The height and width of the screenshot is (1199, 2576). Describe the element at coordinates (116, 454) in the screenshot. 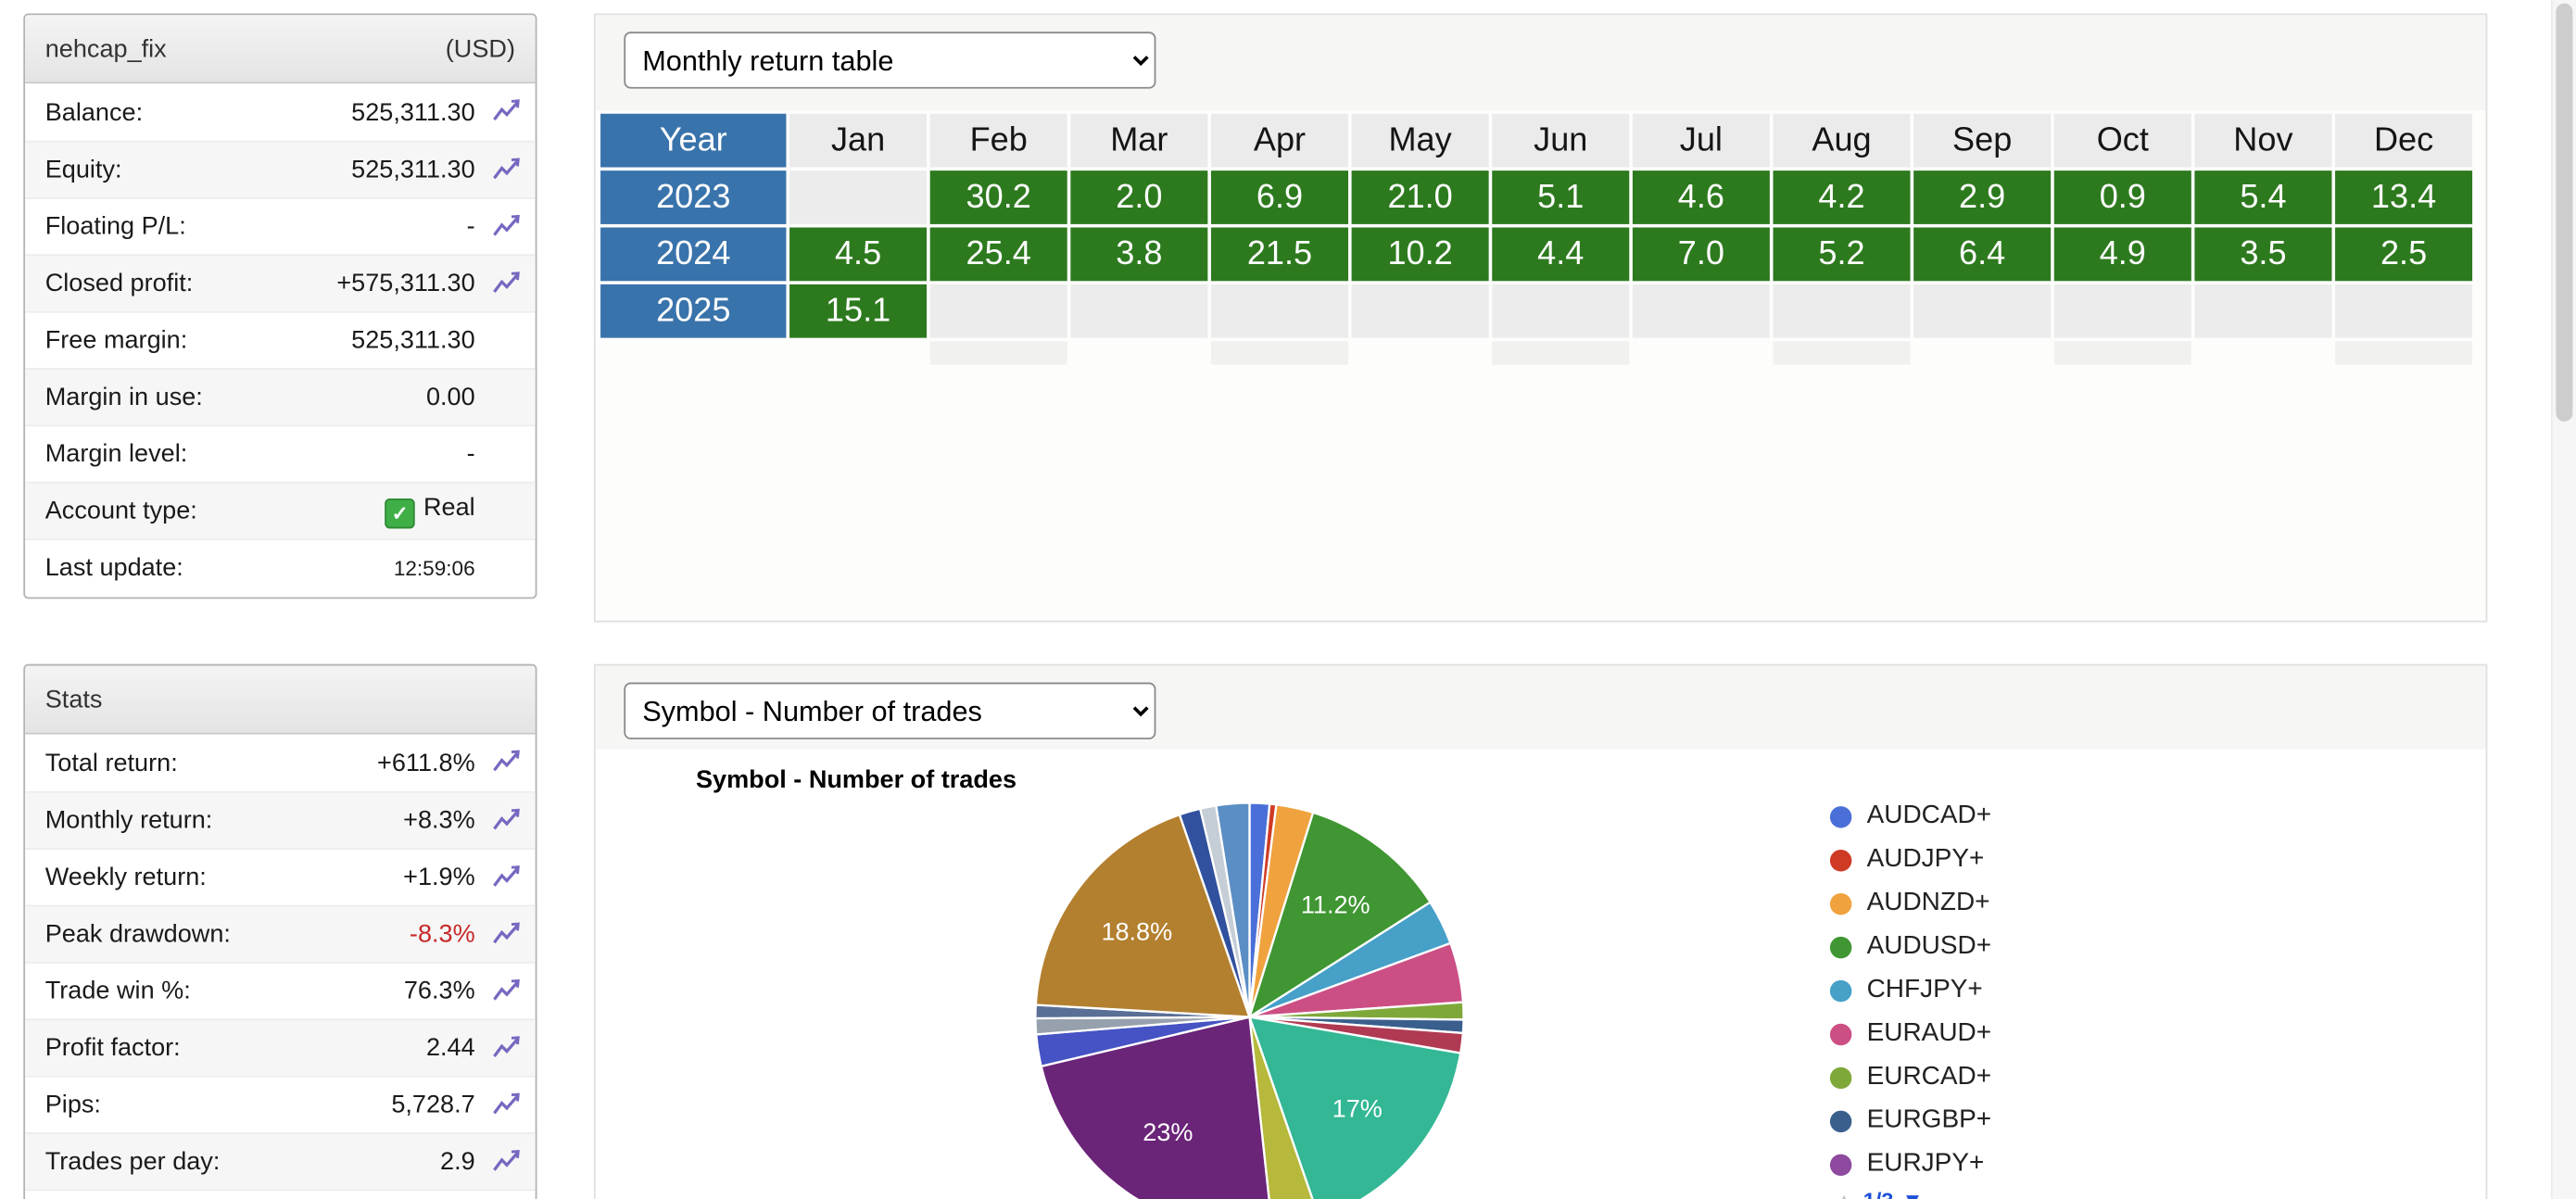

I see `row-label: Margin level:` at that location.